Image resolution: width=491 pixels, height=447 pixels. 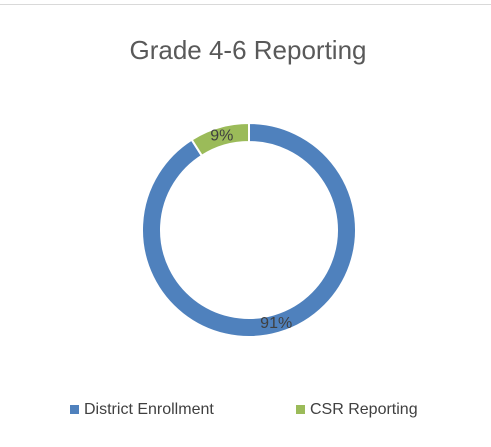 What do you see at coordinates (276, 323) in the screenshot?
I see `data-label: 91%` at bounding box center [276, 323].